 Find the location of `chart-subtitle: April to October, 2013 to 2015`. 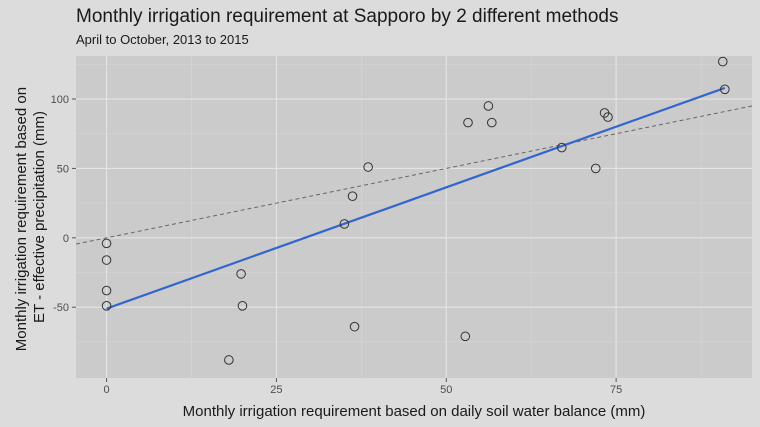

chart-subtitle: April to October, 2013 to 2015 is located at coordinates (162, 39).